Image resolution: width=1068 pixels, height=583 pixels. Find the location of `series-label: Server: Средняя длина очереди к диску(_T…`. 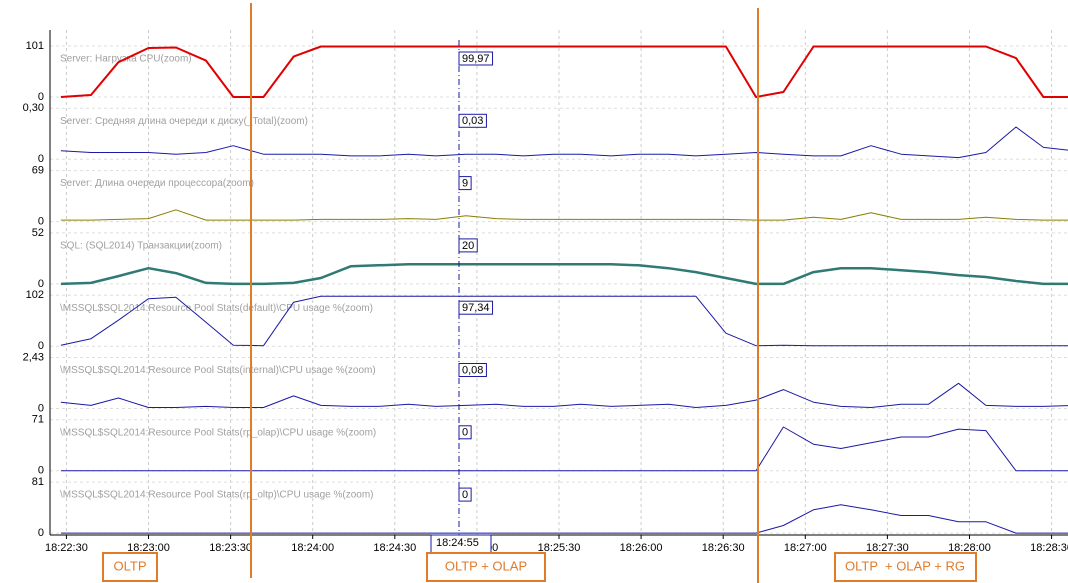

series-label: Server: Средняя длина очереди к диску(_T… is located at coordinates (184, 121).